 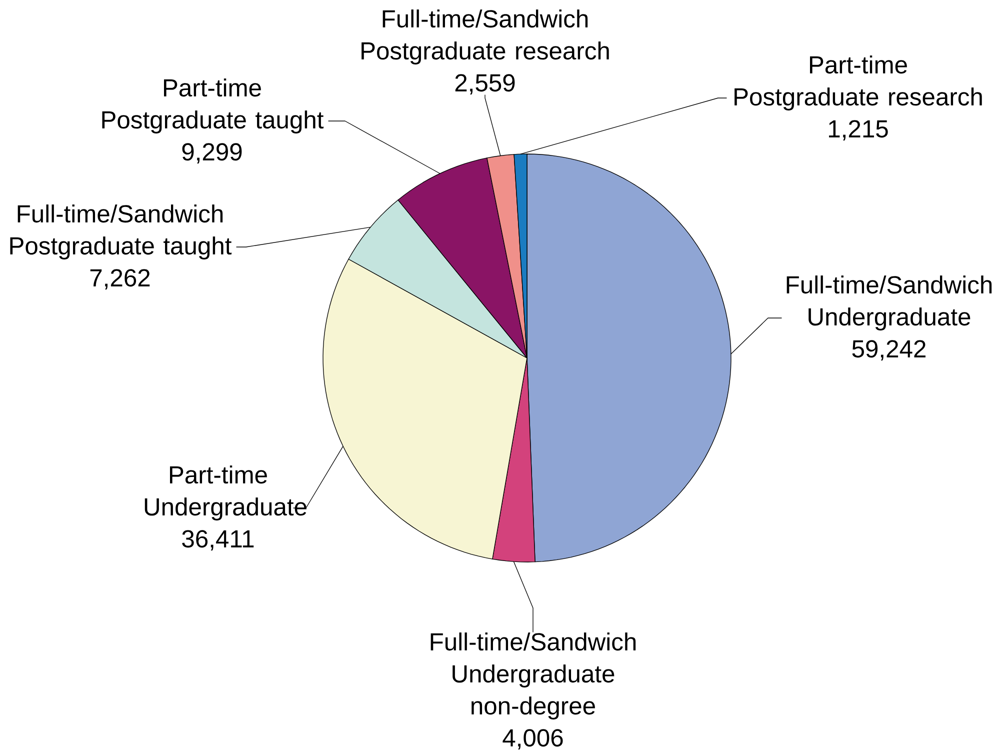 What do you see at coordinates (889, 302) in the screenshot?
I see `slice-label: Full-time/Sandwich Undergraduate` at bounding box center [889, 302].